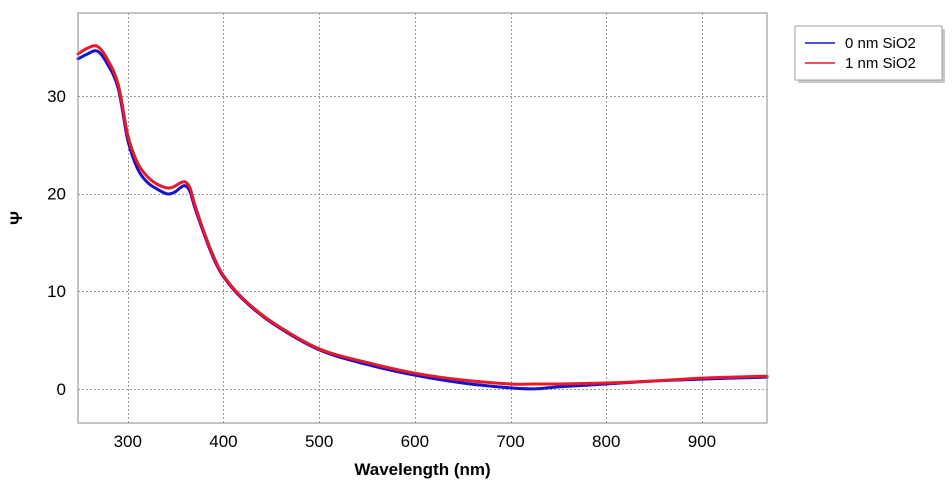 This screenshot has width=952, height=487. I want to click on x-tick-label: 800, so click(606, 441).